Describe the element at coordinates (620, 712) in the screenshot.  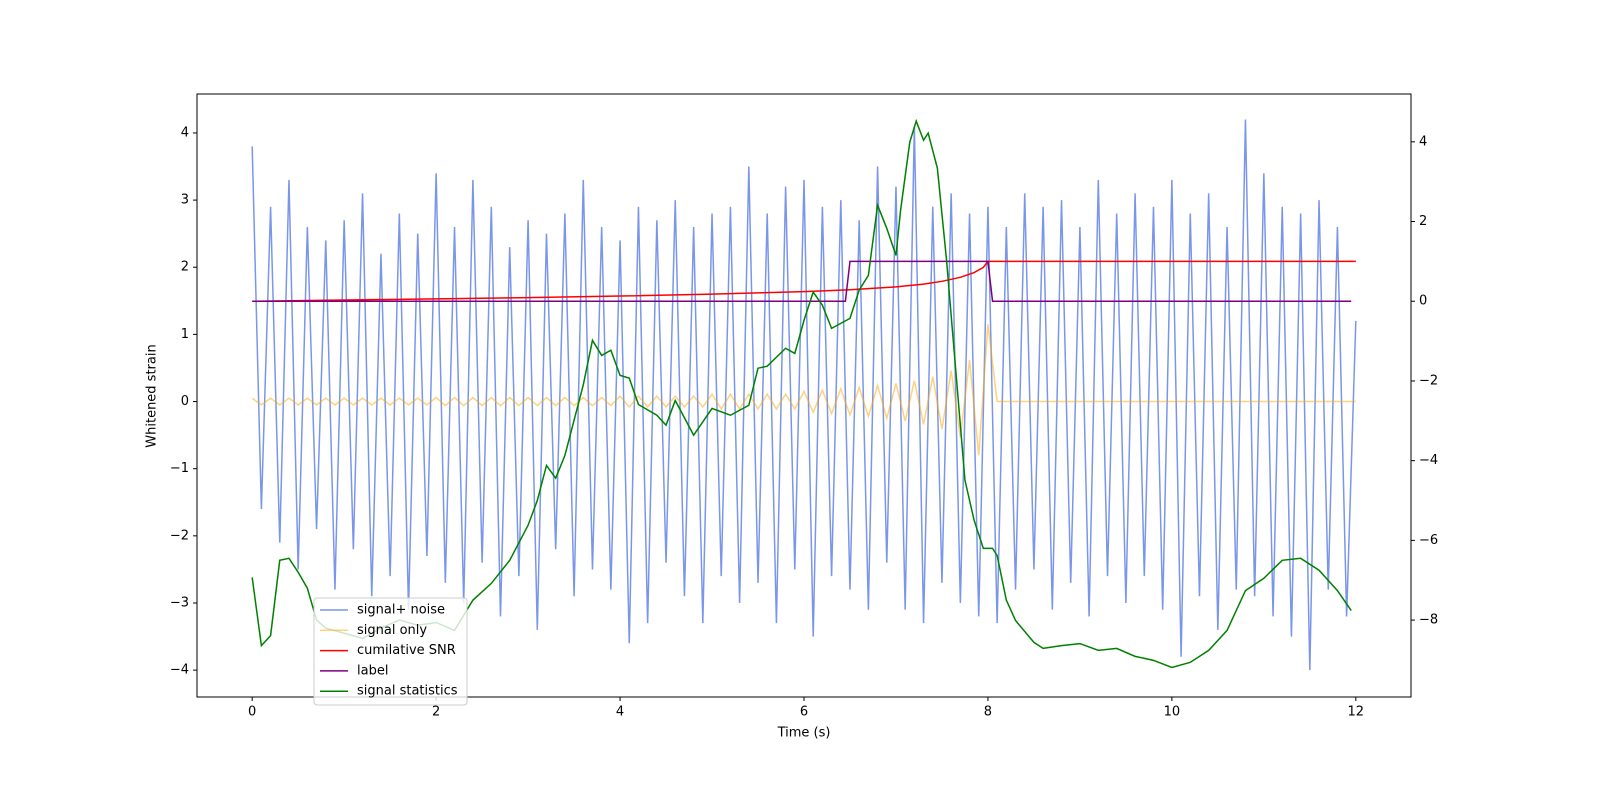
I see `x-tick-label: 4` at that location.